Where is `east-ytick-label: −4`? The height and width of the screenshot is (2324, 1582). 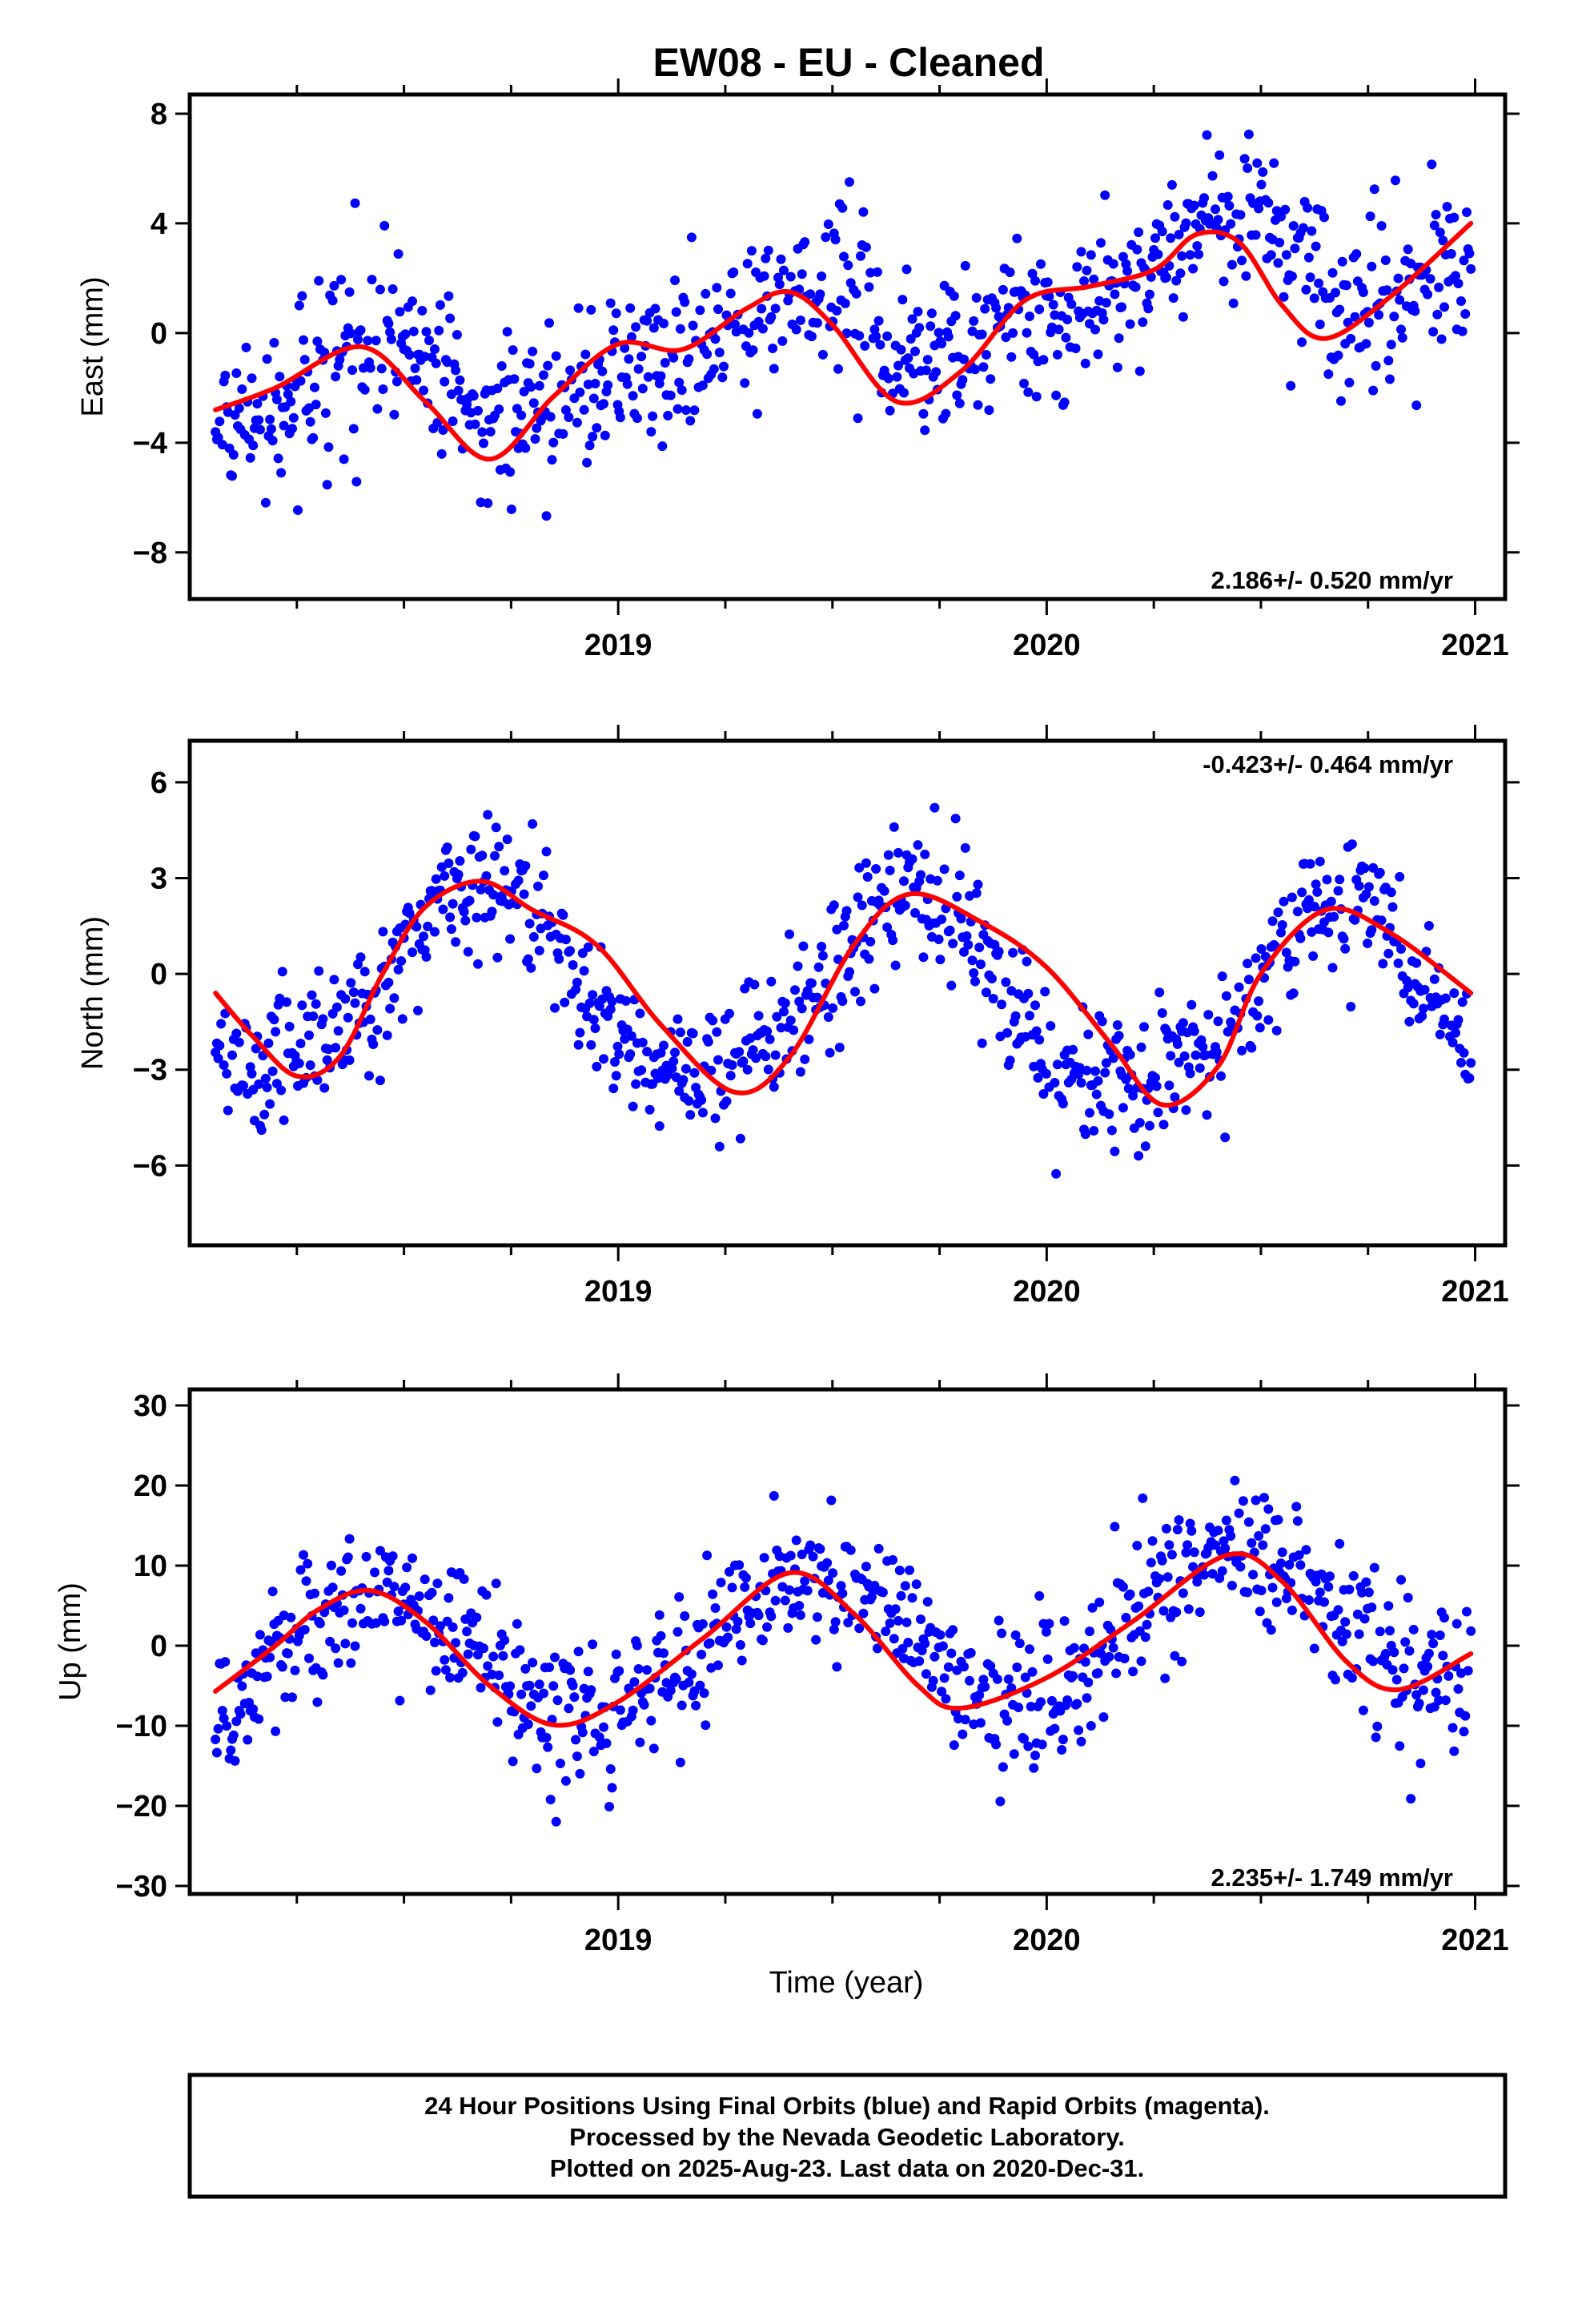
east-ytick-label: −4 is located at coordinates (150, 443).